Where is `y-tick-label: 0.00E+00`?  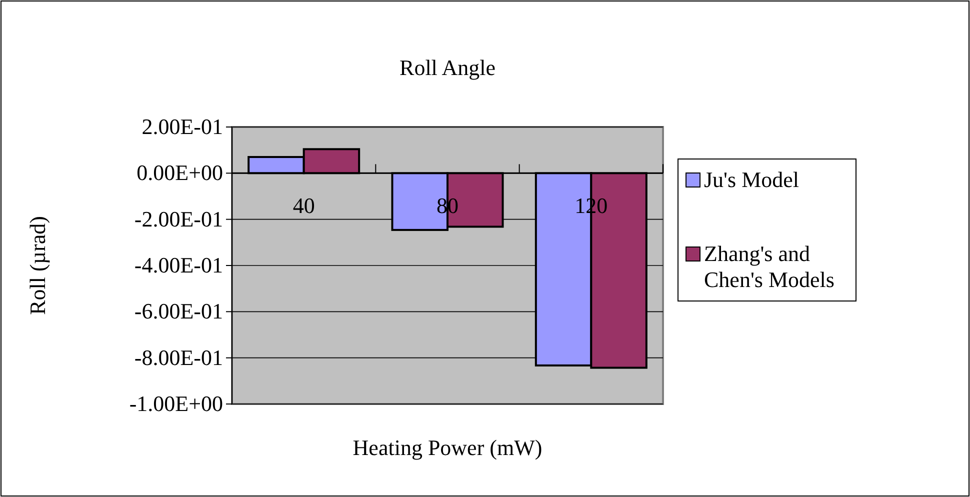 y-tick-label: 0.00E+00 is located at coordinates (179, 173).